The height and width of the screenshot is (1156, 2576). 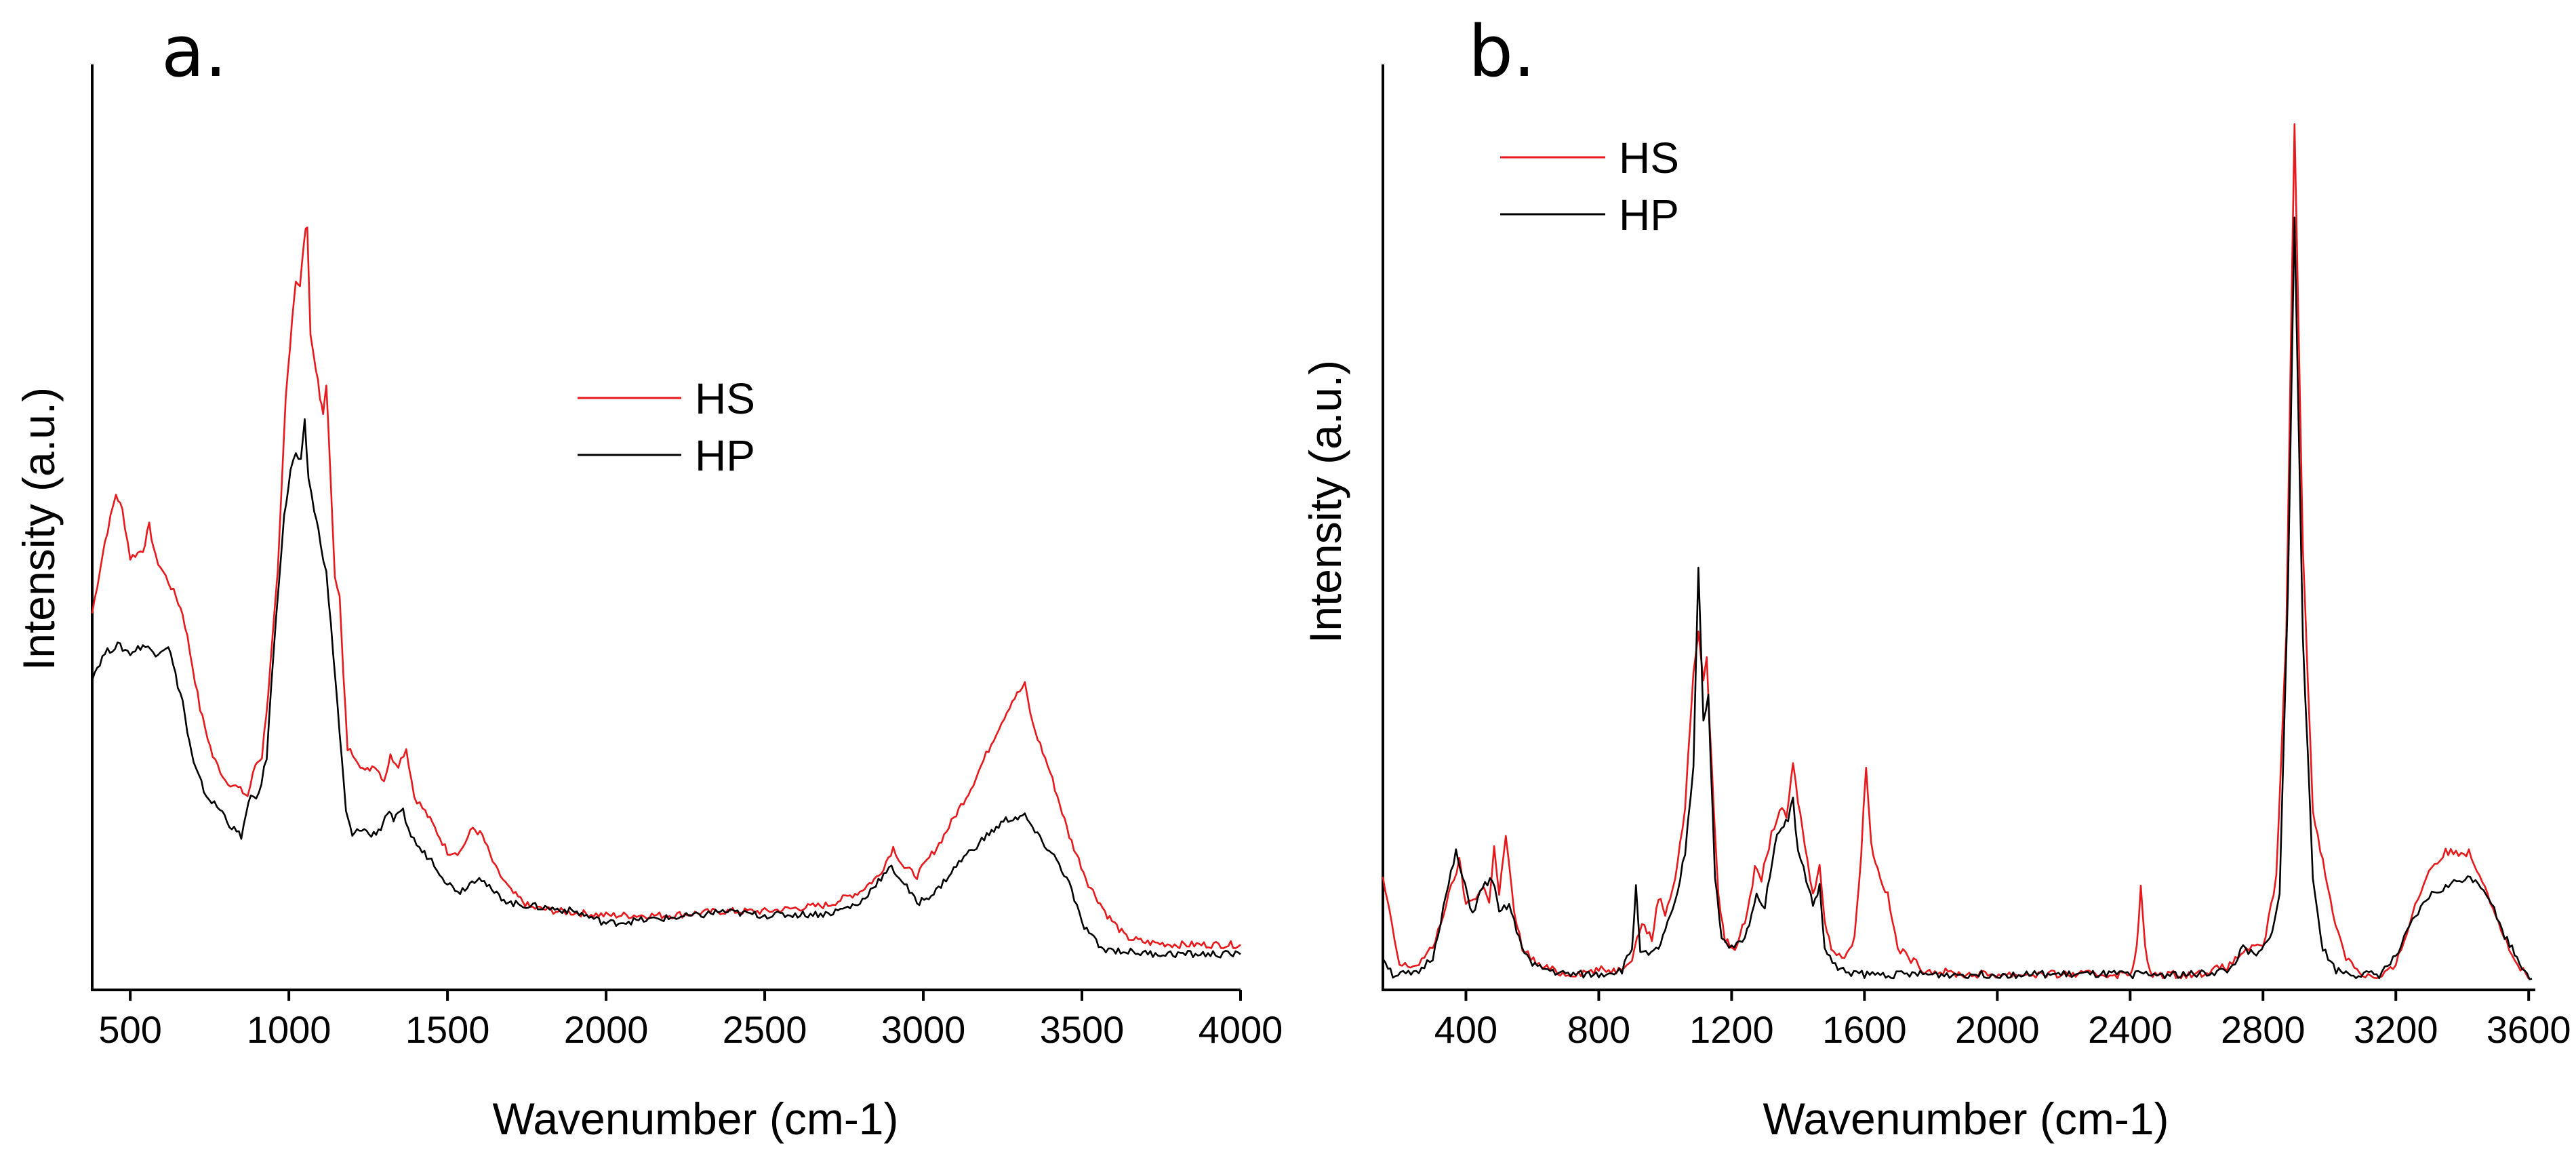 I want to click on panel-b-x-tick-label: 1600, so click(x=1864, y=1029).